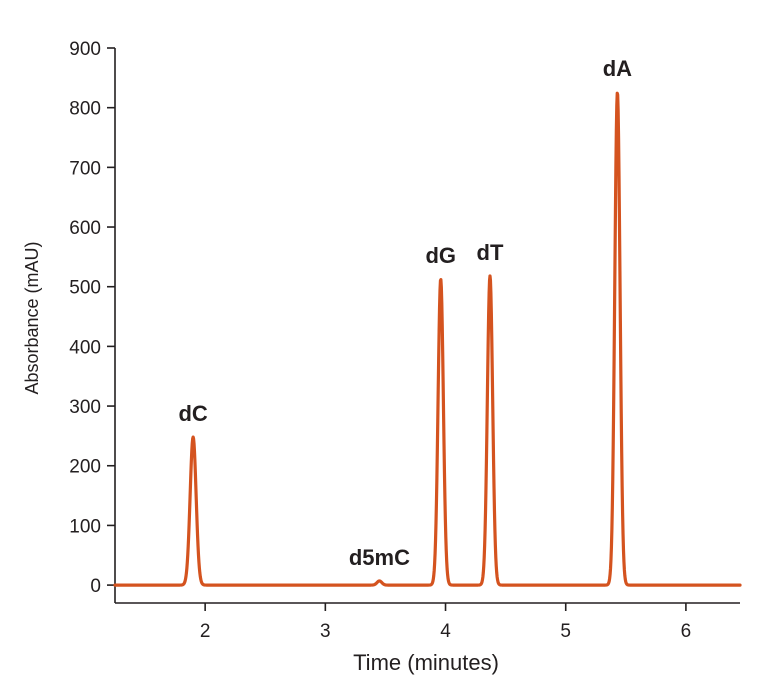  Describe the element at coordinates (85, 407) in the screenshot. I see `y-tick-label: 300` at that location.